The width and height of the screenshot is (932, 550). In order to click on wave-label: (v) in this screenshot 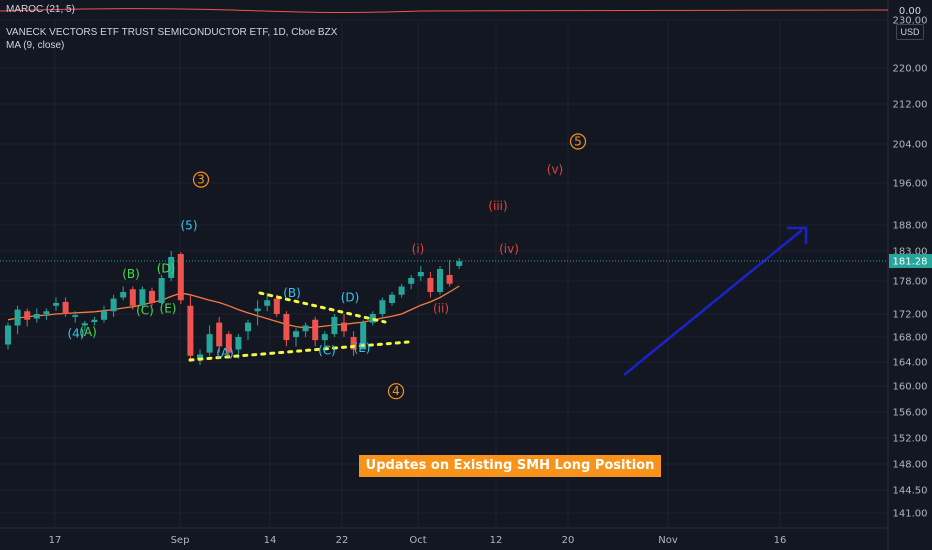, I will do `click(555, 169)`.